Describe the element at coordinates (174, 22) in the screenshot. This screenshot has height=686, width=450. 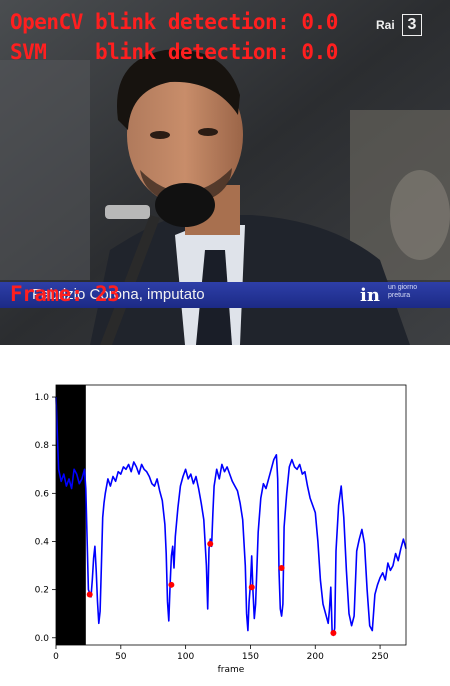
I see `opencv-blink-label: OpenCV blink detection: 0.0` at that location.